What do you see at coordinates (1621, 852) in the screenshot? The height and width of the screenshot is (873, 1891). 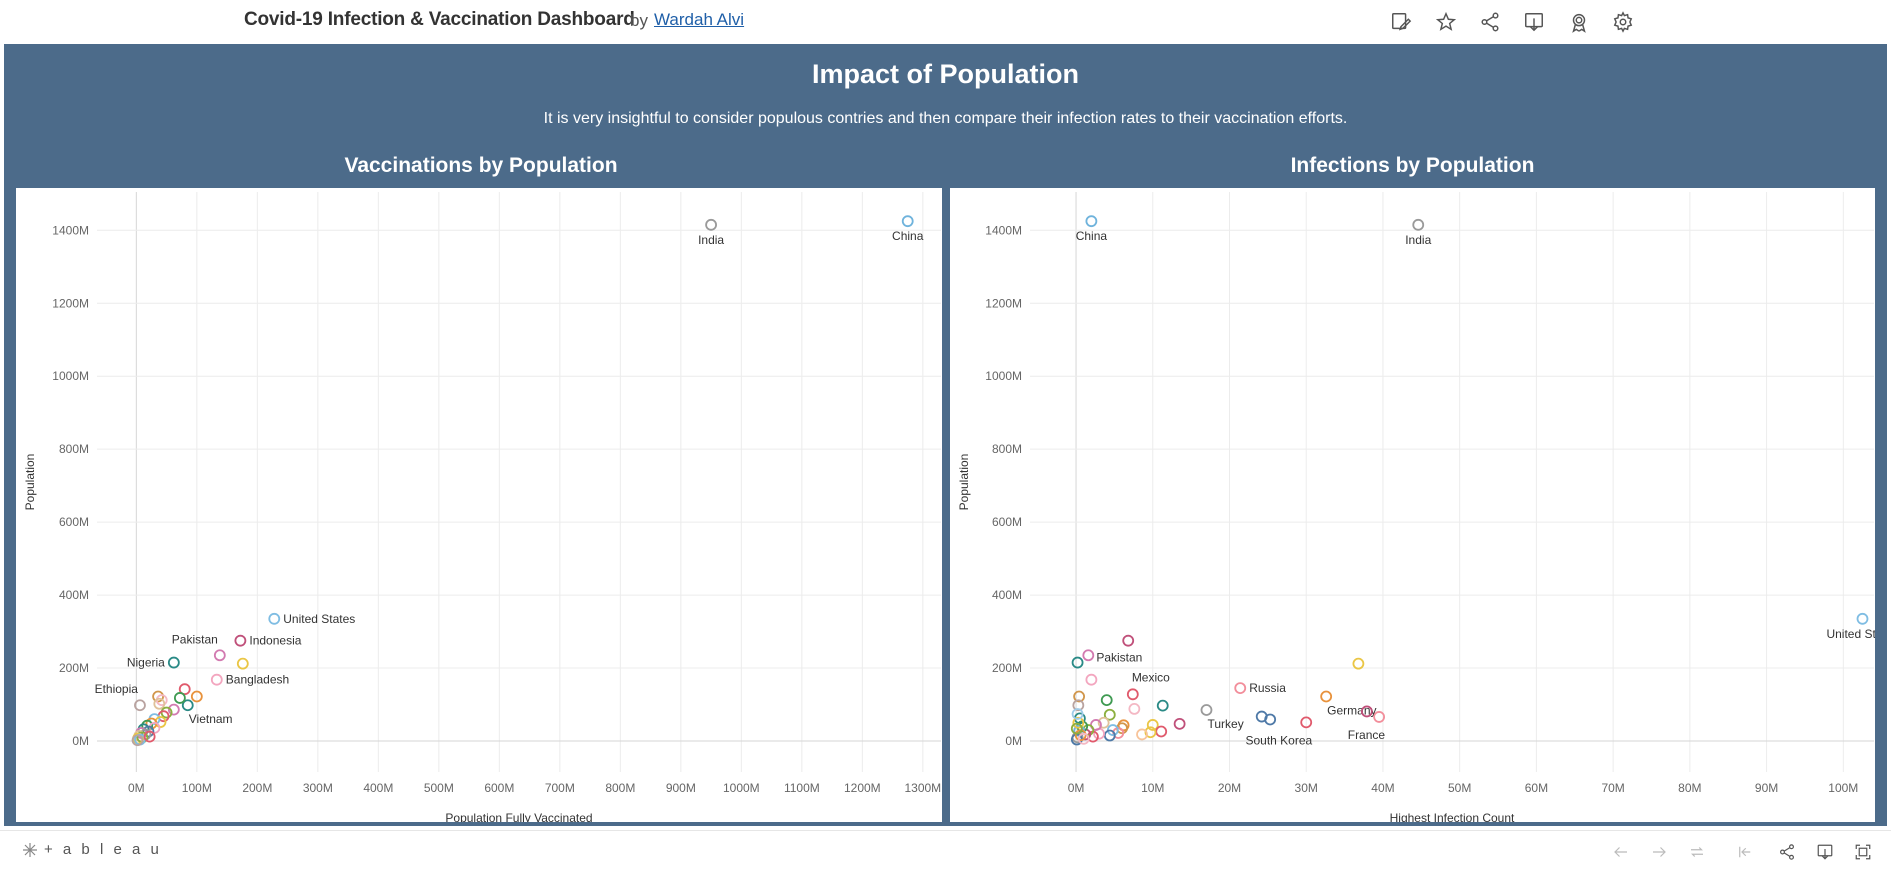 I see `undo-icon` at bounding box center [1621, 852].